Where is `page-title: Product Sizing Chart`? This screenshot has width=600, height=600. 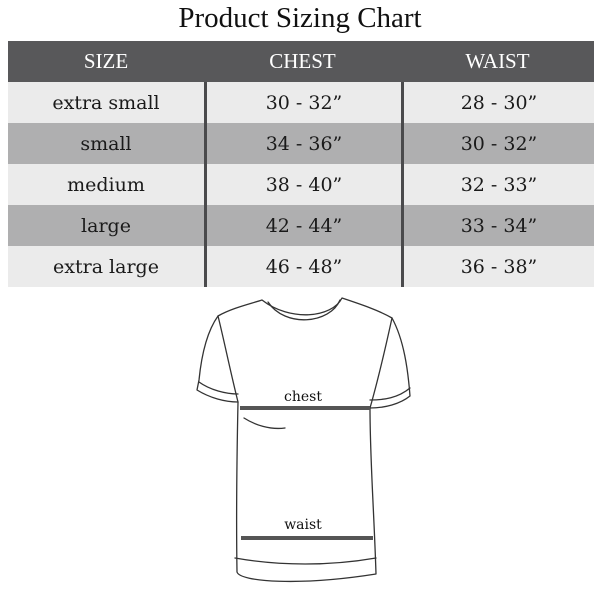 page-title: Product Sizing Chart is located at coordinates (300, 18).